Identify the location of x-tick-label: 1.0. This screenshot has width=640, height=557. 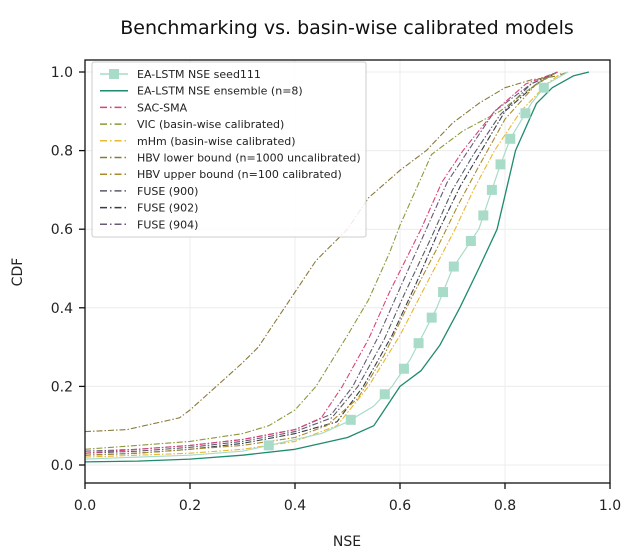
(610, 506).